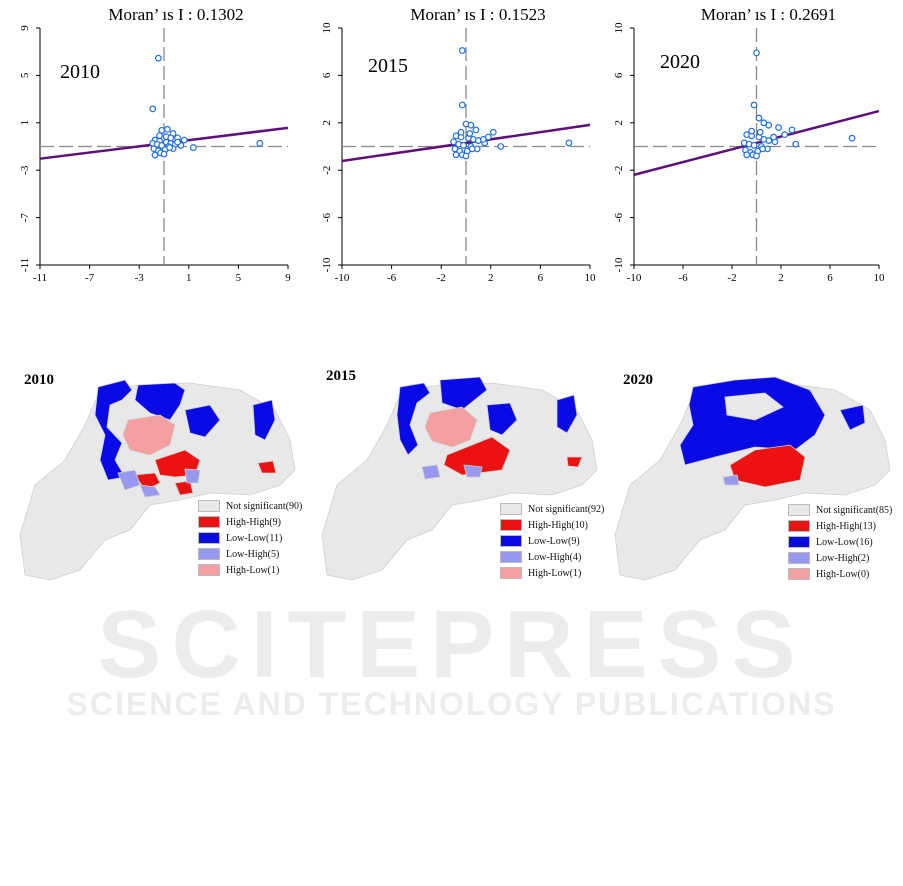 The width and height of the screenshot is (903, 886). I want to click on chart-title: Moran’ ıs I : 0.2691, so click(768, 14).